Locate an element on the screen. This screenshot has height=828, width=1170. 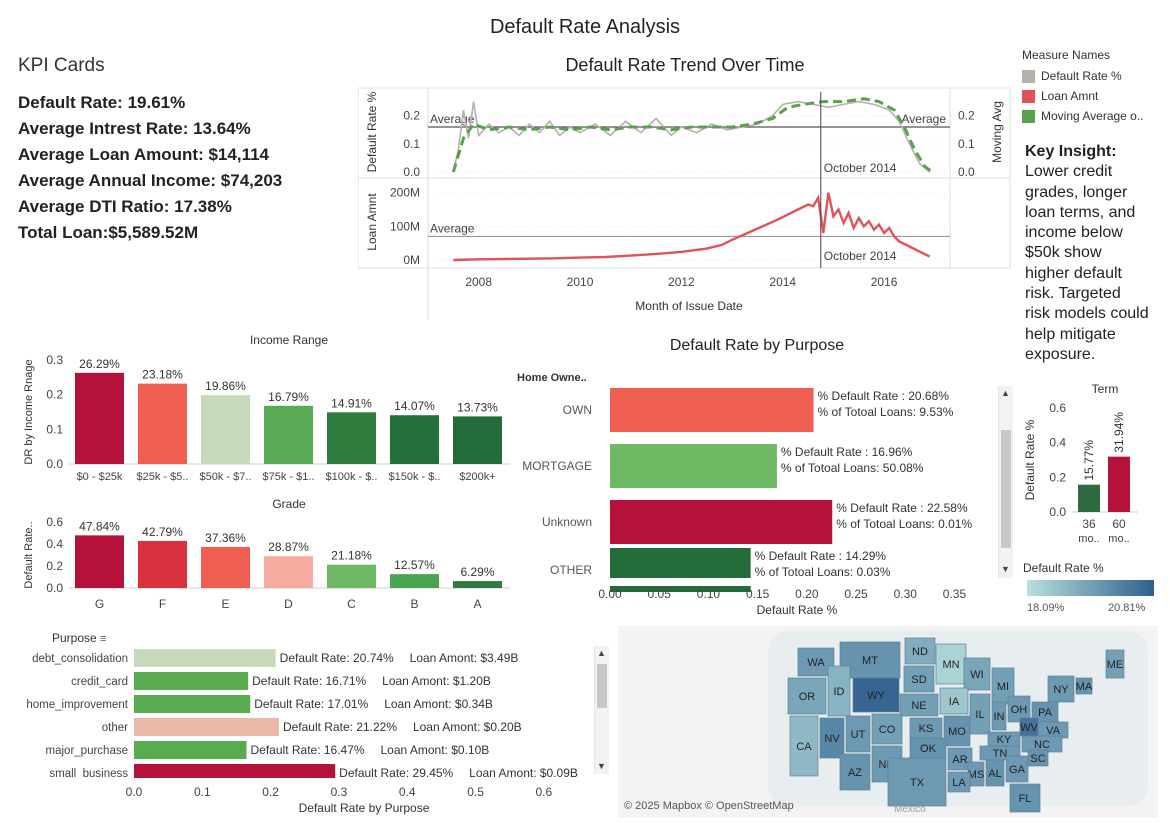
x-tick-label: $50k - $7.. is located at coordinates (226, 477).